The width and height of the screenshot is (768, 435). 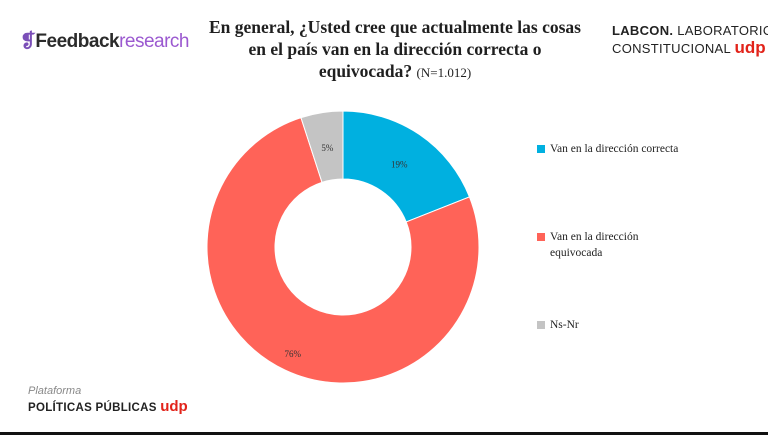 I want to click on footer-logo: Plataforma POLÍTICAS PÚBLICAS udp, so click(x=108, y=399).